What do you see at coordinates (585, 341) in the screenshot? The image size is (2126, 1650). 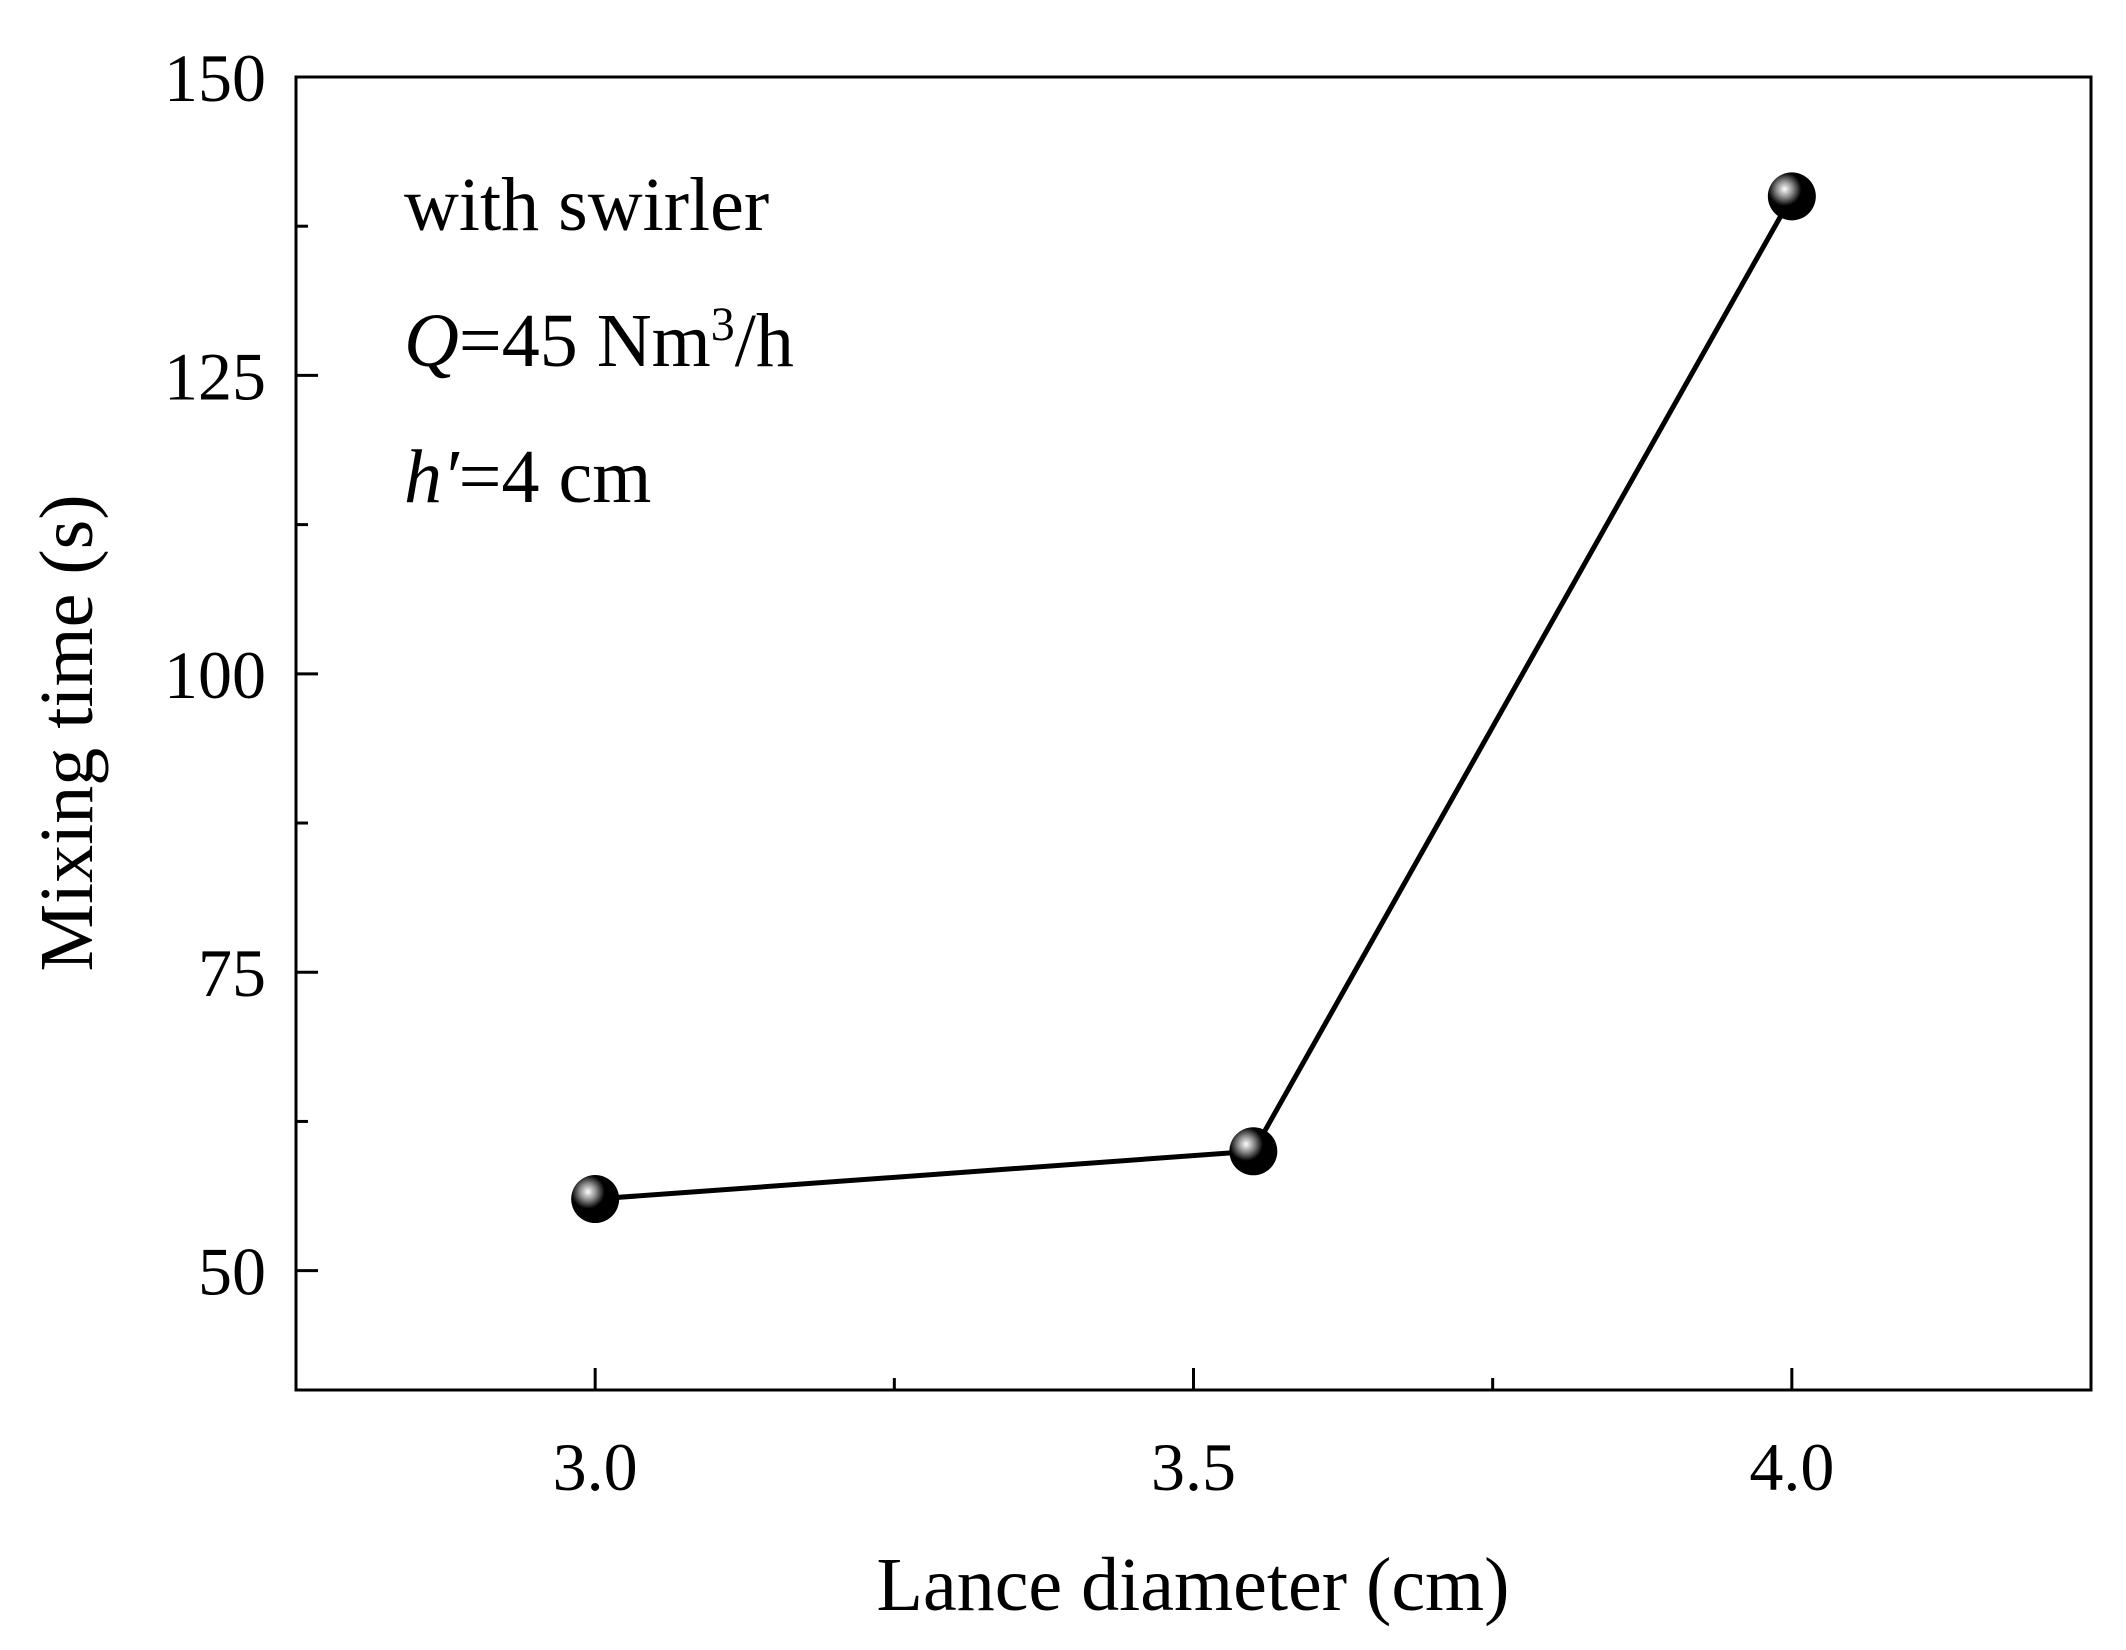 I see `annotation-part: =45 Nm` at bounding box center [585, 341].